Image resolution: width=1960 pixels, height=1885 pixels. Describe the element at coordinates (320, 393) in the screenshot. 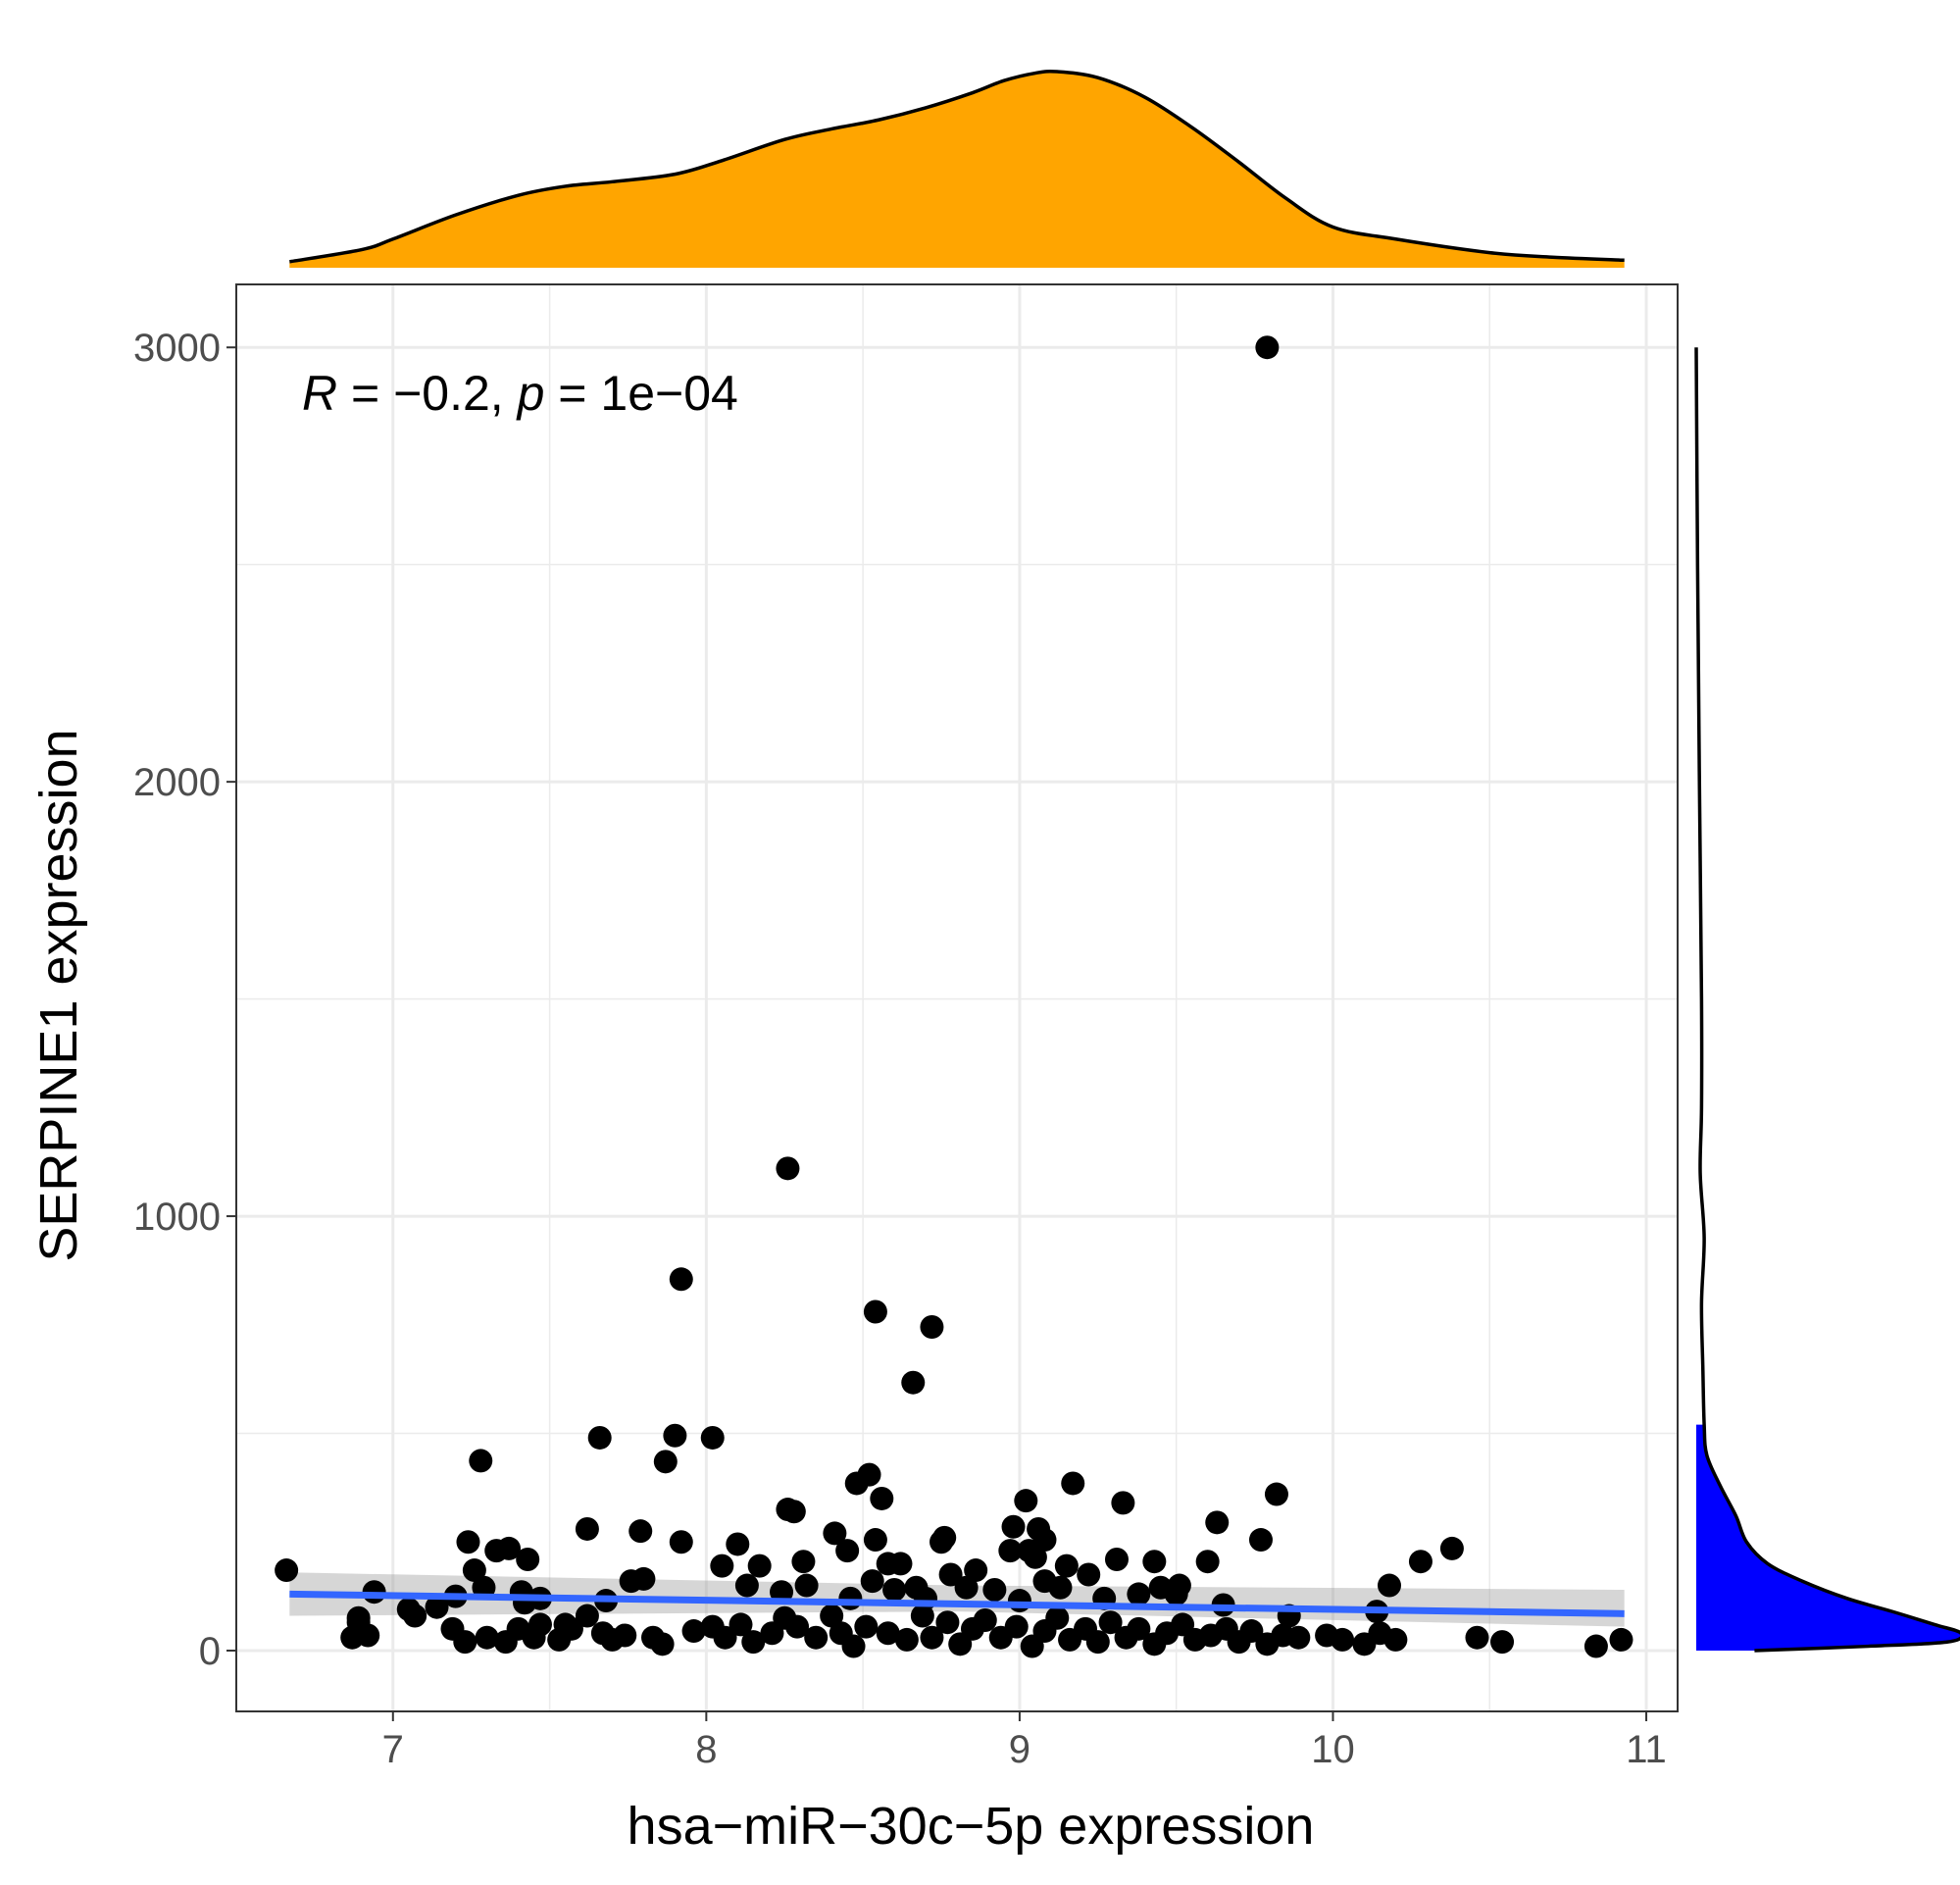

I see `r-symbol: R` at that location.